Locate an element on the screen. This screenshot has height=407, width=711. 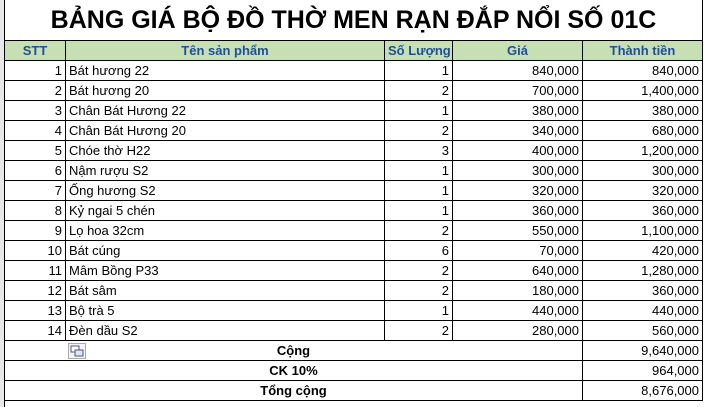
table-cell: 400,000 is located at coordinates (518, 151).